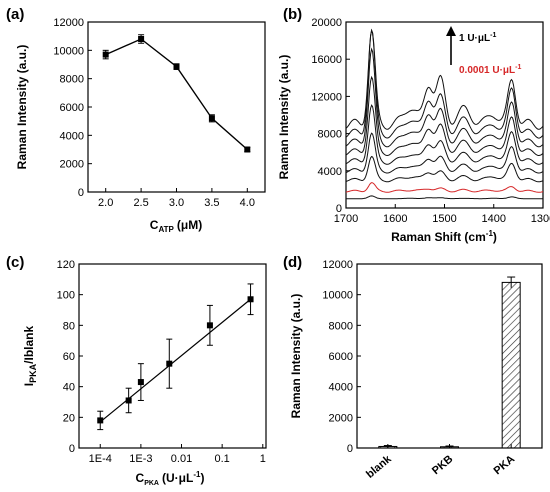 This screenshot has height=492, width=550. Describe the element at coordinates (140, 478) in the screenshot. I see `panel-c-xlabel-main: C` at that location.